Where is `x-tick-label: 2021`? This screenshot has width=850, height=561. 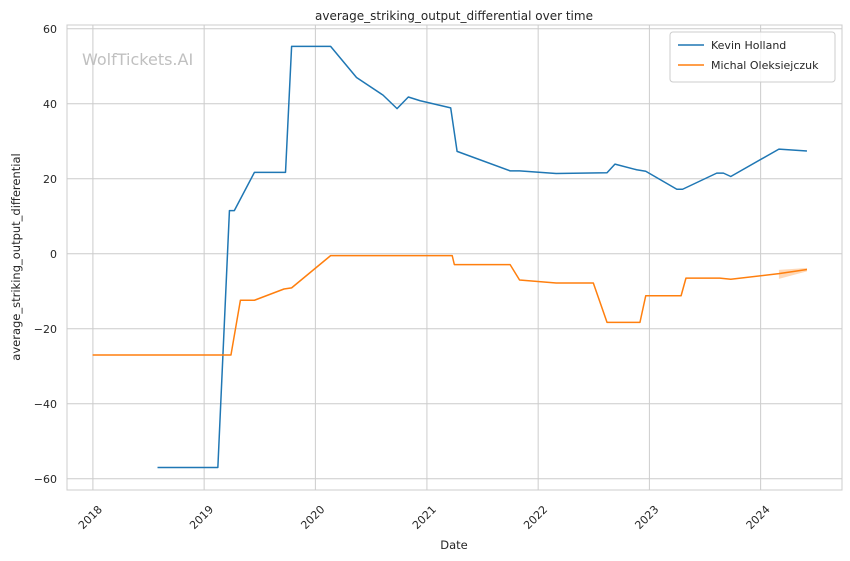
x-tick-label: 2021 is located at coordinates (424, 517).